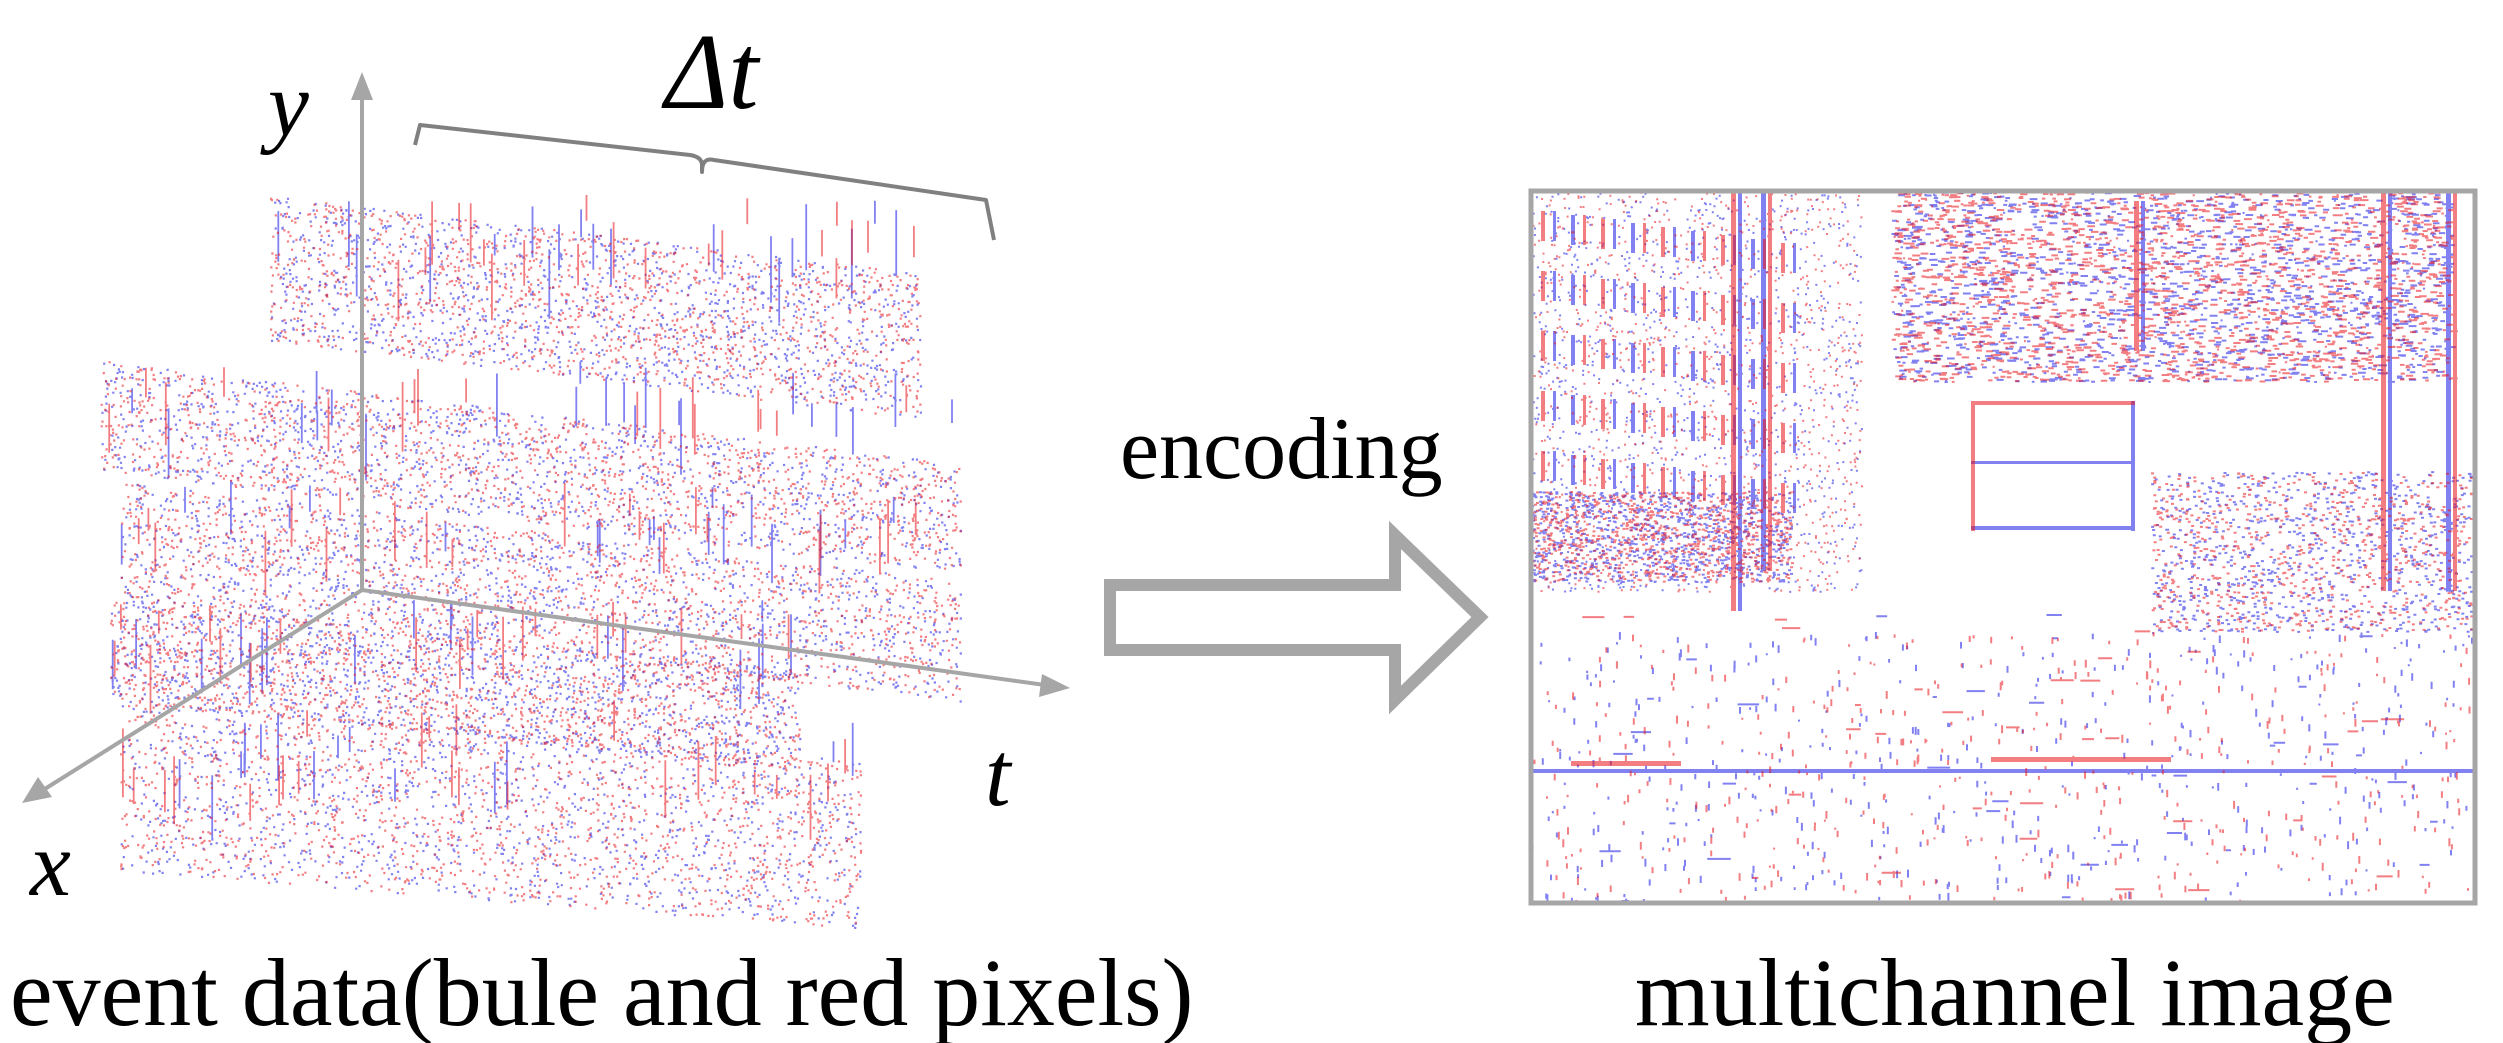 Image resolution: width=2503 pixels, height=1043 pixels. Describe the element at coordinates (37, 790) in the screenshot. I see `x-axis-arrowhead` at that location.